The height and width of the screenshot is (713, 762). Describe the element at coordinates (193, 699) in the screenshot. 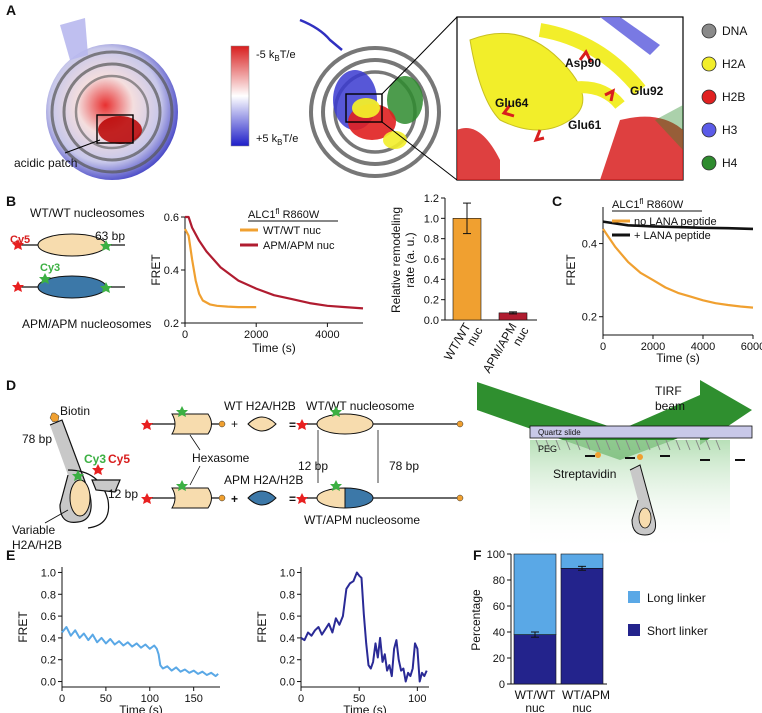

I see `x-tick-label: 150` at that location.